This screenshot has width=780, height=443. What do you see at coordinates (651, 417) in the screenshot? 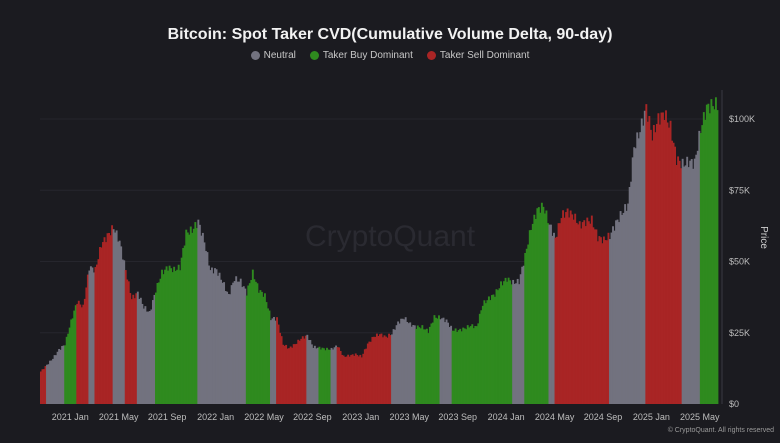
I see `x-tick-label: 2025 Jan` at bounding box center [651, 417].